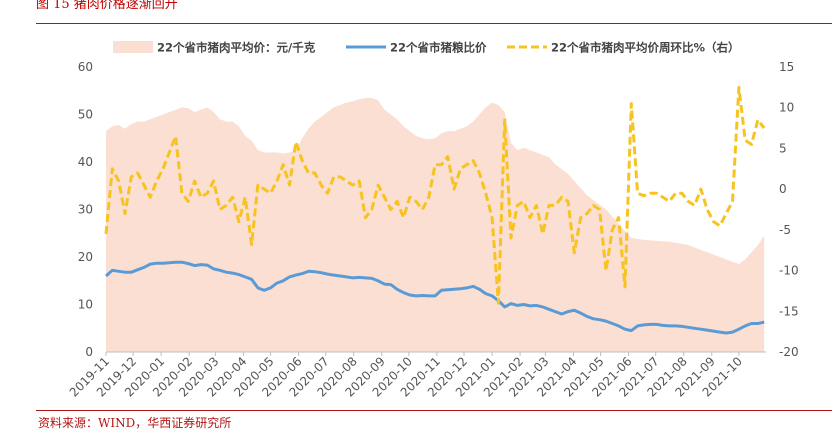 The image size is (840, 433). Describe the element at coordinates (85, 162) in the screenshot. I see `left-axis-tick-label: 40` at that location.